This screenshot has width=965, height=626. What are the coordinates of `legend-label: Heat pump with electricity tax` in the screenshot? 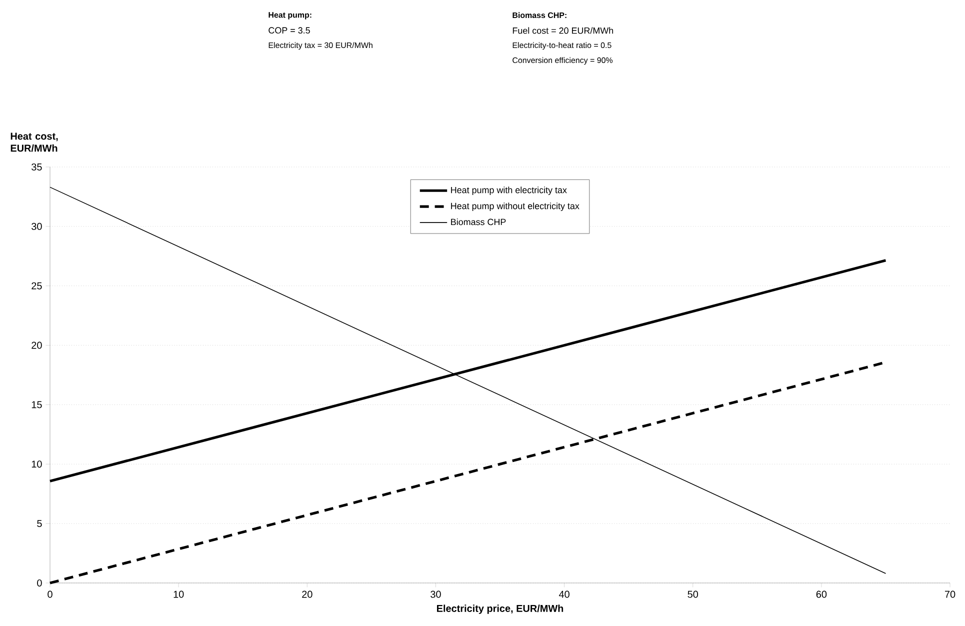 It's located at (509, 190).